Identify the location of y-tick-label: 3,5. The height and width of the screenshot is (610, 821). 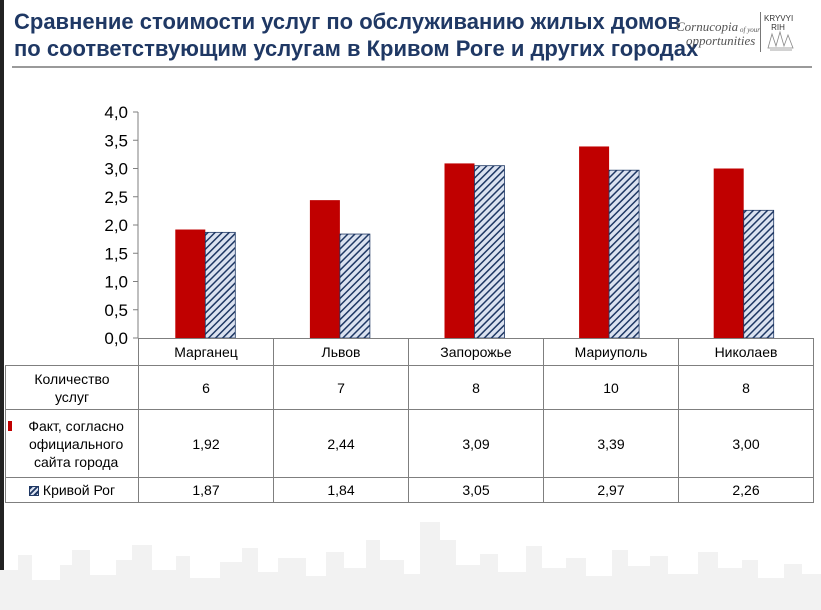
(116, 140).